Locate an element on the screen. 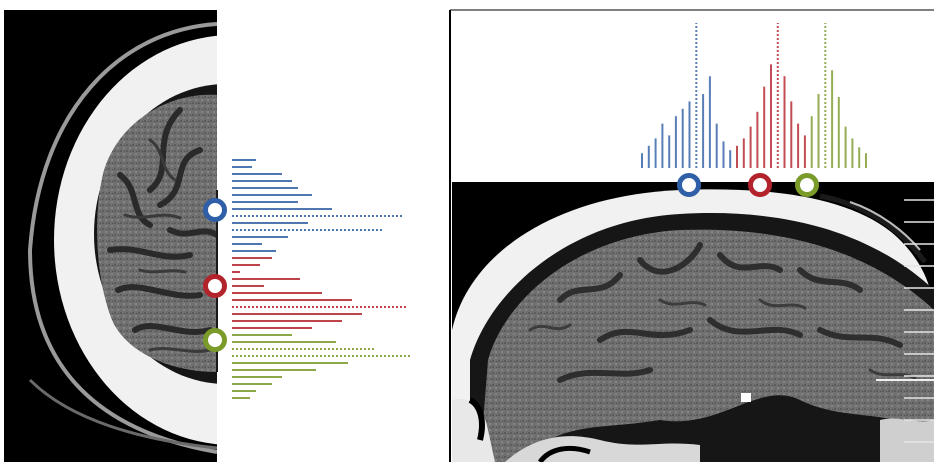 This screenshot has height=466, width=934. sagittal-markers is located at coordinates (748, 185).